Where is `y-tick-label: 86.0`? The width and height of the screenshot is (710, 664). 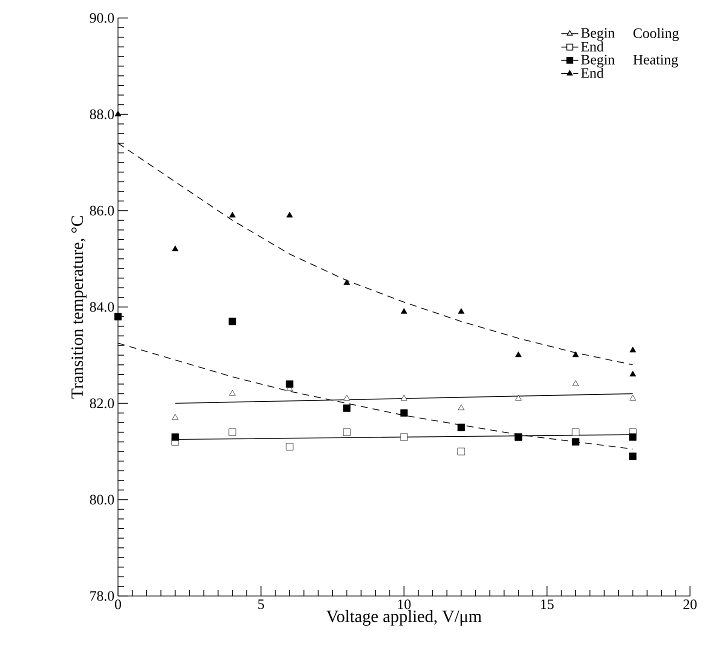 y-tick-label: 86.0 is located at coordinates (102, 211).